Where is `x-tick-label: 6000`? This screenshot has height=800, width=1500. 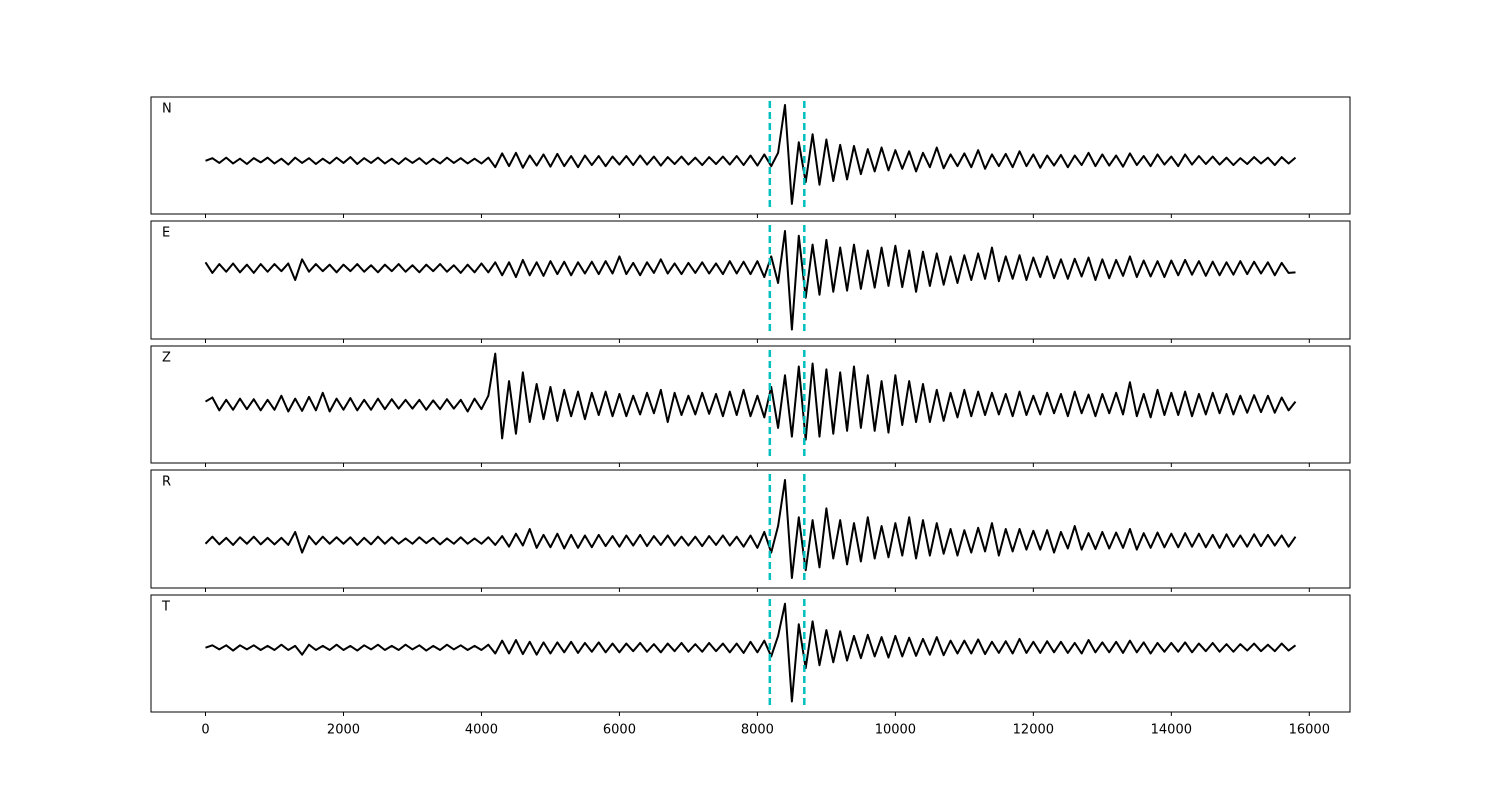 x-tick-label: 6000 is located at coordinates (619, 730).